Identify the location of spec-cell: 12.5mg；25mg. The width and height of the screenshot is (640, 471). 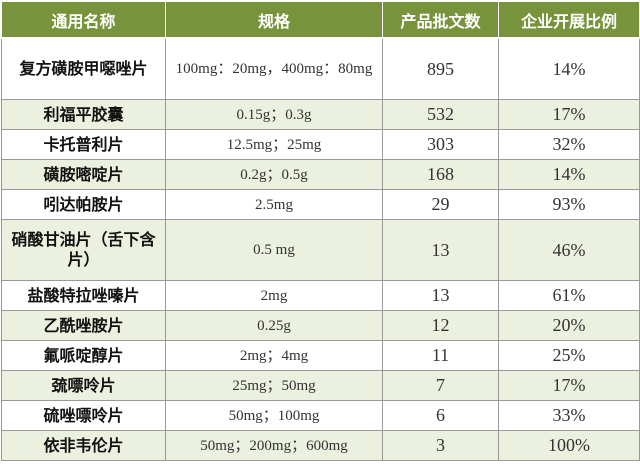
(274, 144).